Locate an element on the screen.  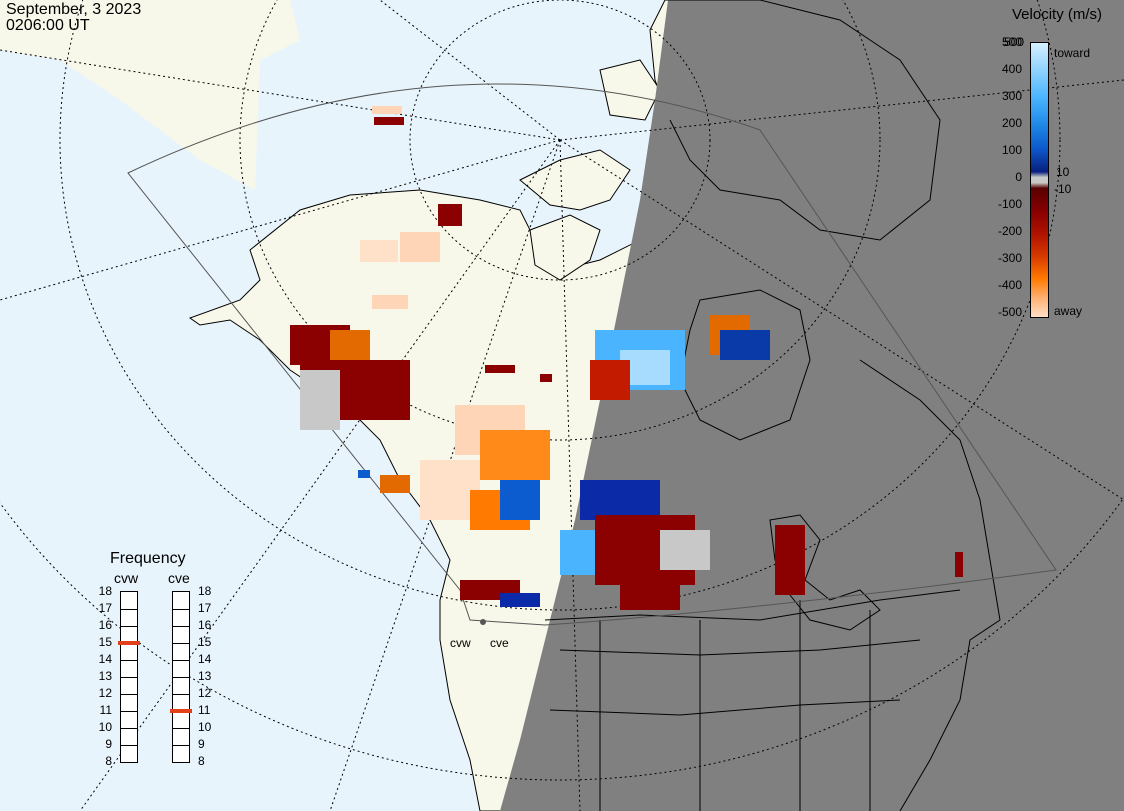
plus10-label: 10 is located at coordinates (1063, 172).